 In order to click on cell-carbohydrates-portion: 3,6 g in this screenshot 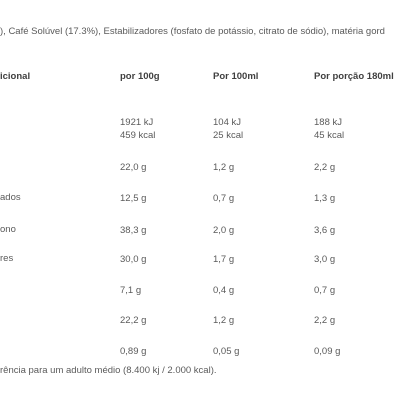, I will do `click(325, 230)`.